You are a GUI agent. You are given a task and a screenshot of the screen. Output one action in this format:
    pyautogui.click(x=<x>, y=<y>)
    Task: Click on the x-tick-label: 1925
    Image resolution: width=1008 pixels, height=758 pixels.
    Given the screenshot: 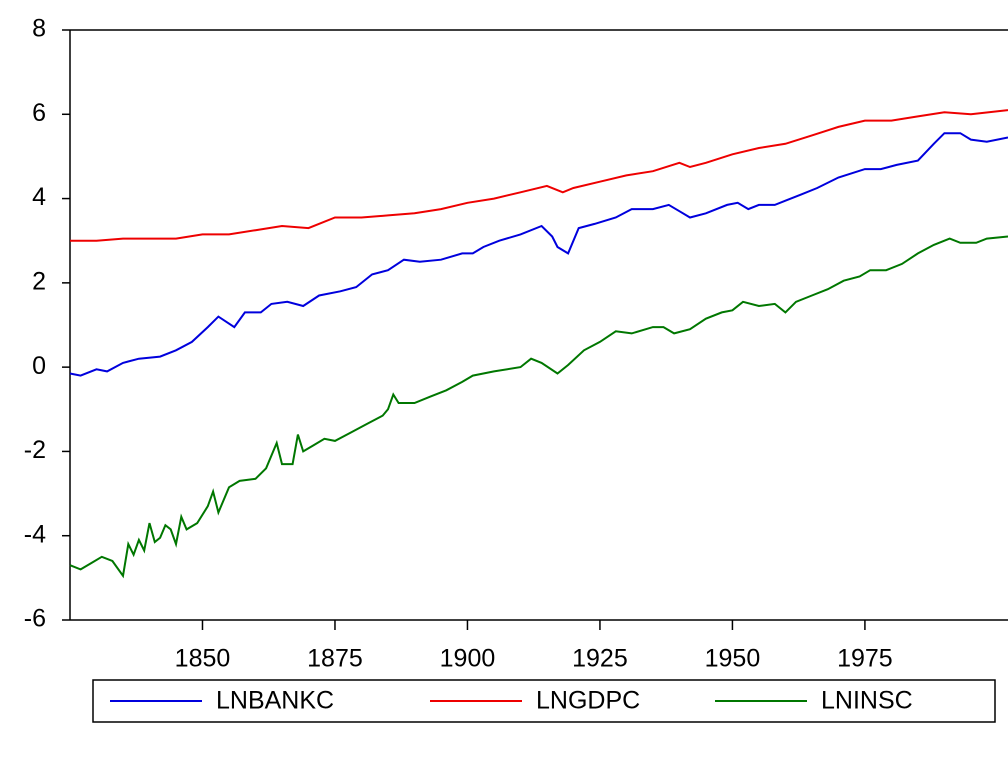 What is the action you would take?
    pyautogui.click(x=600, y=659)
    